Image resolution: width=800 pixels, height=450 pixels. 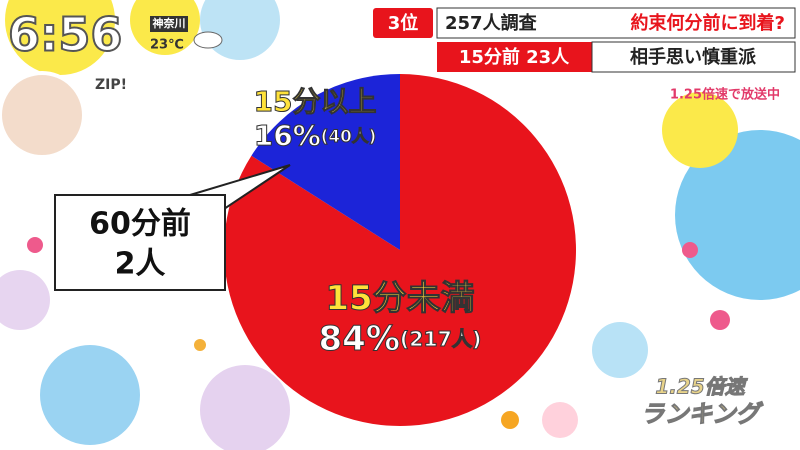 What do you see at coordinates (359, 339) in the screenshot?
I see `value-label: 84%` at bounding box center [359, 339].